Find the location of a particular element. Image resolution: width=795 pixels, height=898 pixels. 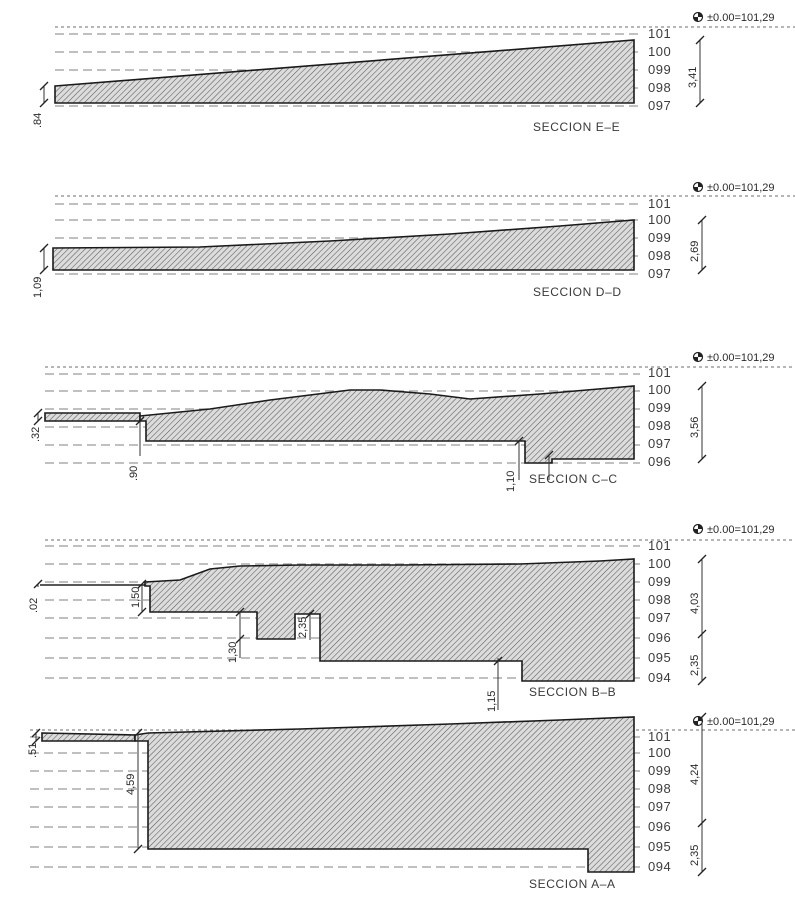

dimension-label: 4,03 is located at coordinates (695, 603).